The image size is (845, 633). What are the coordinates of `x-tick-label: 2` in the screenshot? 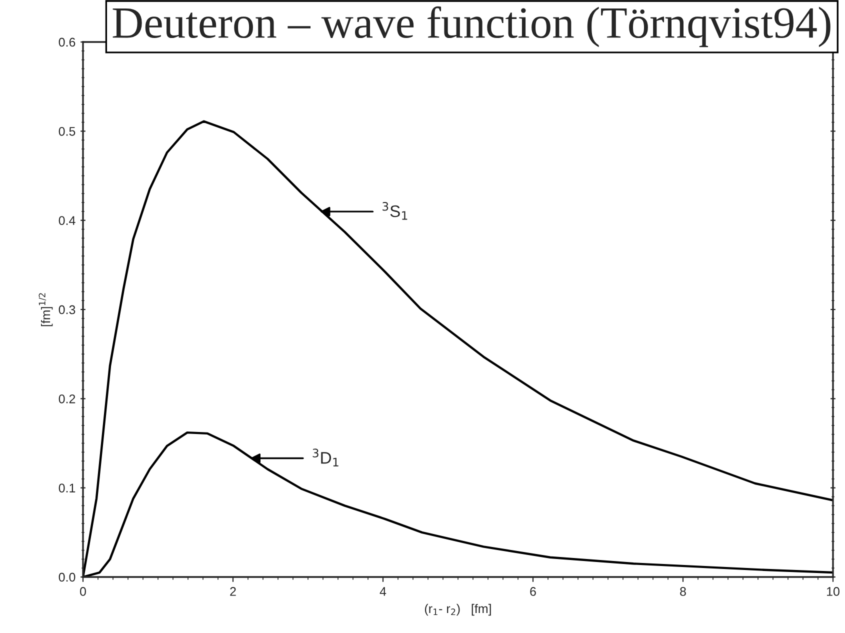 It's located at (233, 591).